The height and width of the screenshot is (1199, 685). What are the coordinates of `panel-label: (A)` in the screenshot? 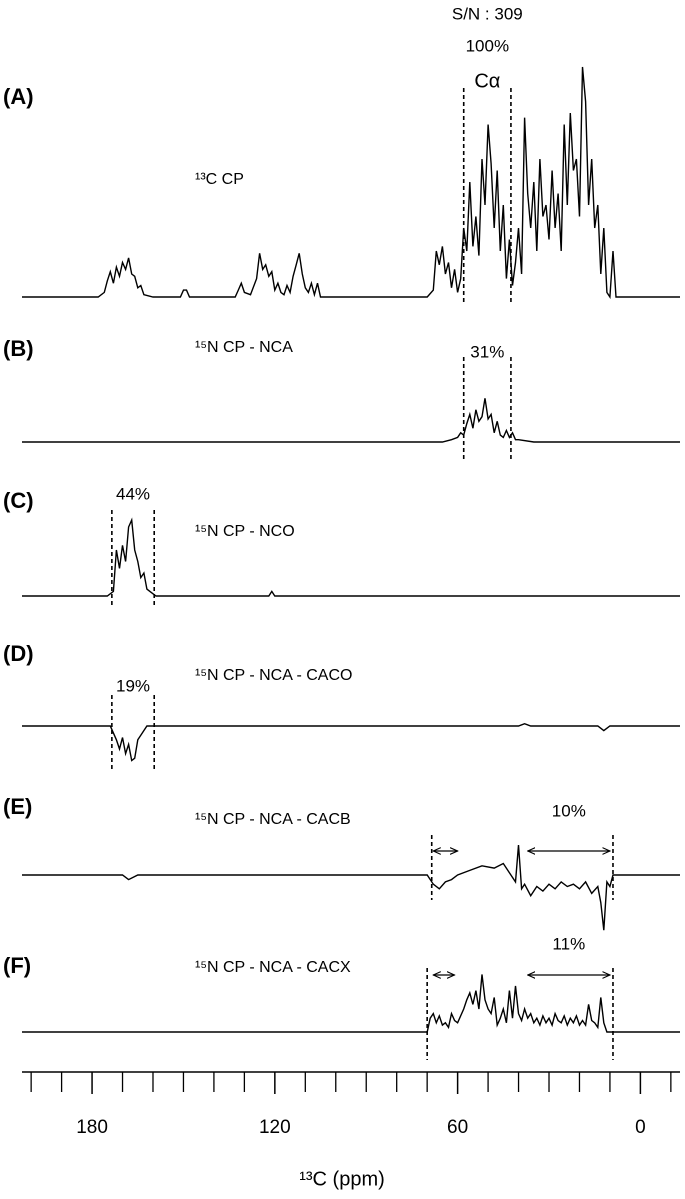 It's located at (18, 96).